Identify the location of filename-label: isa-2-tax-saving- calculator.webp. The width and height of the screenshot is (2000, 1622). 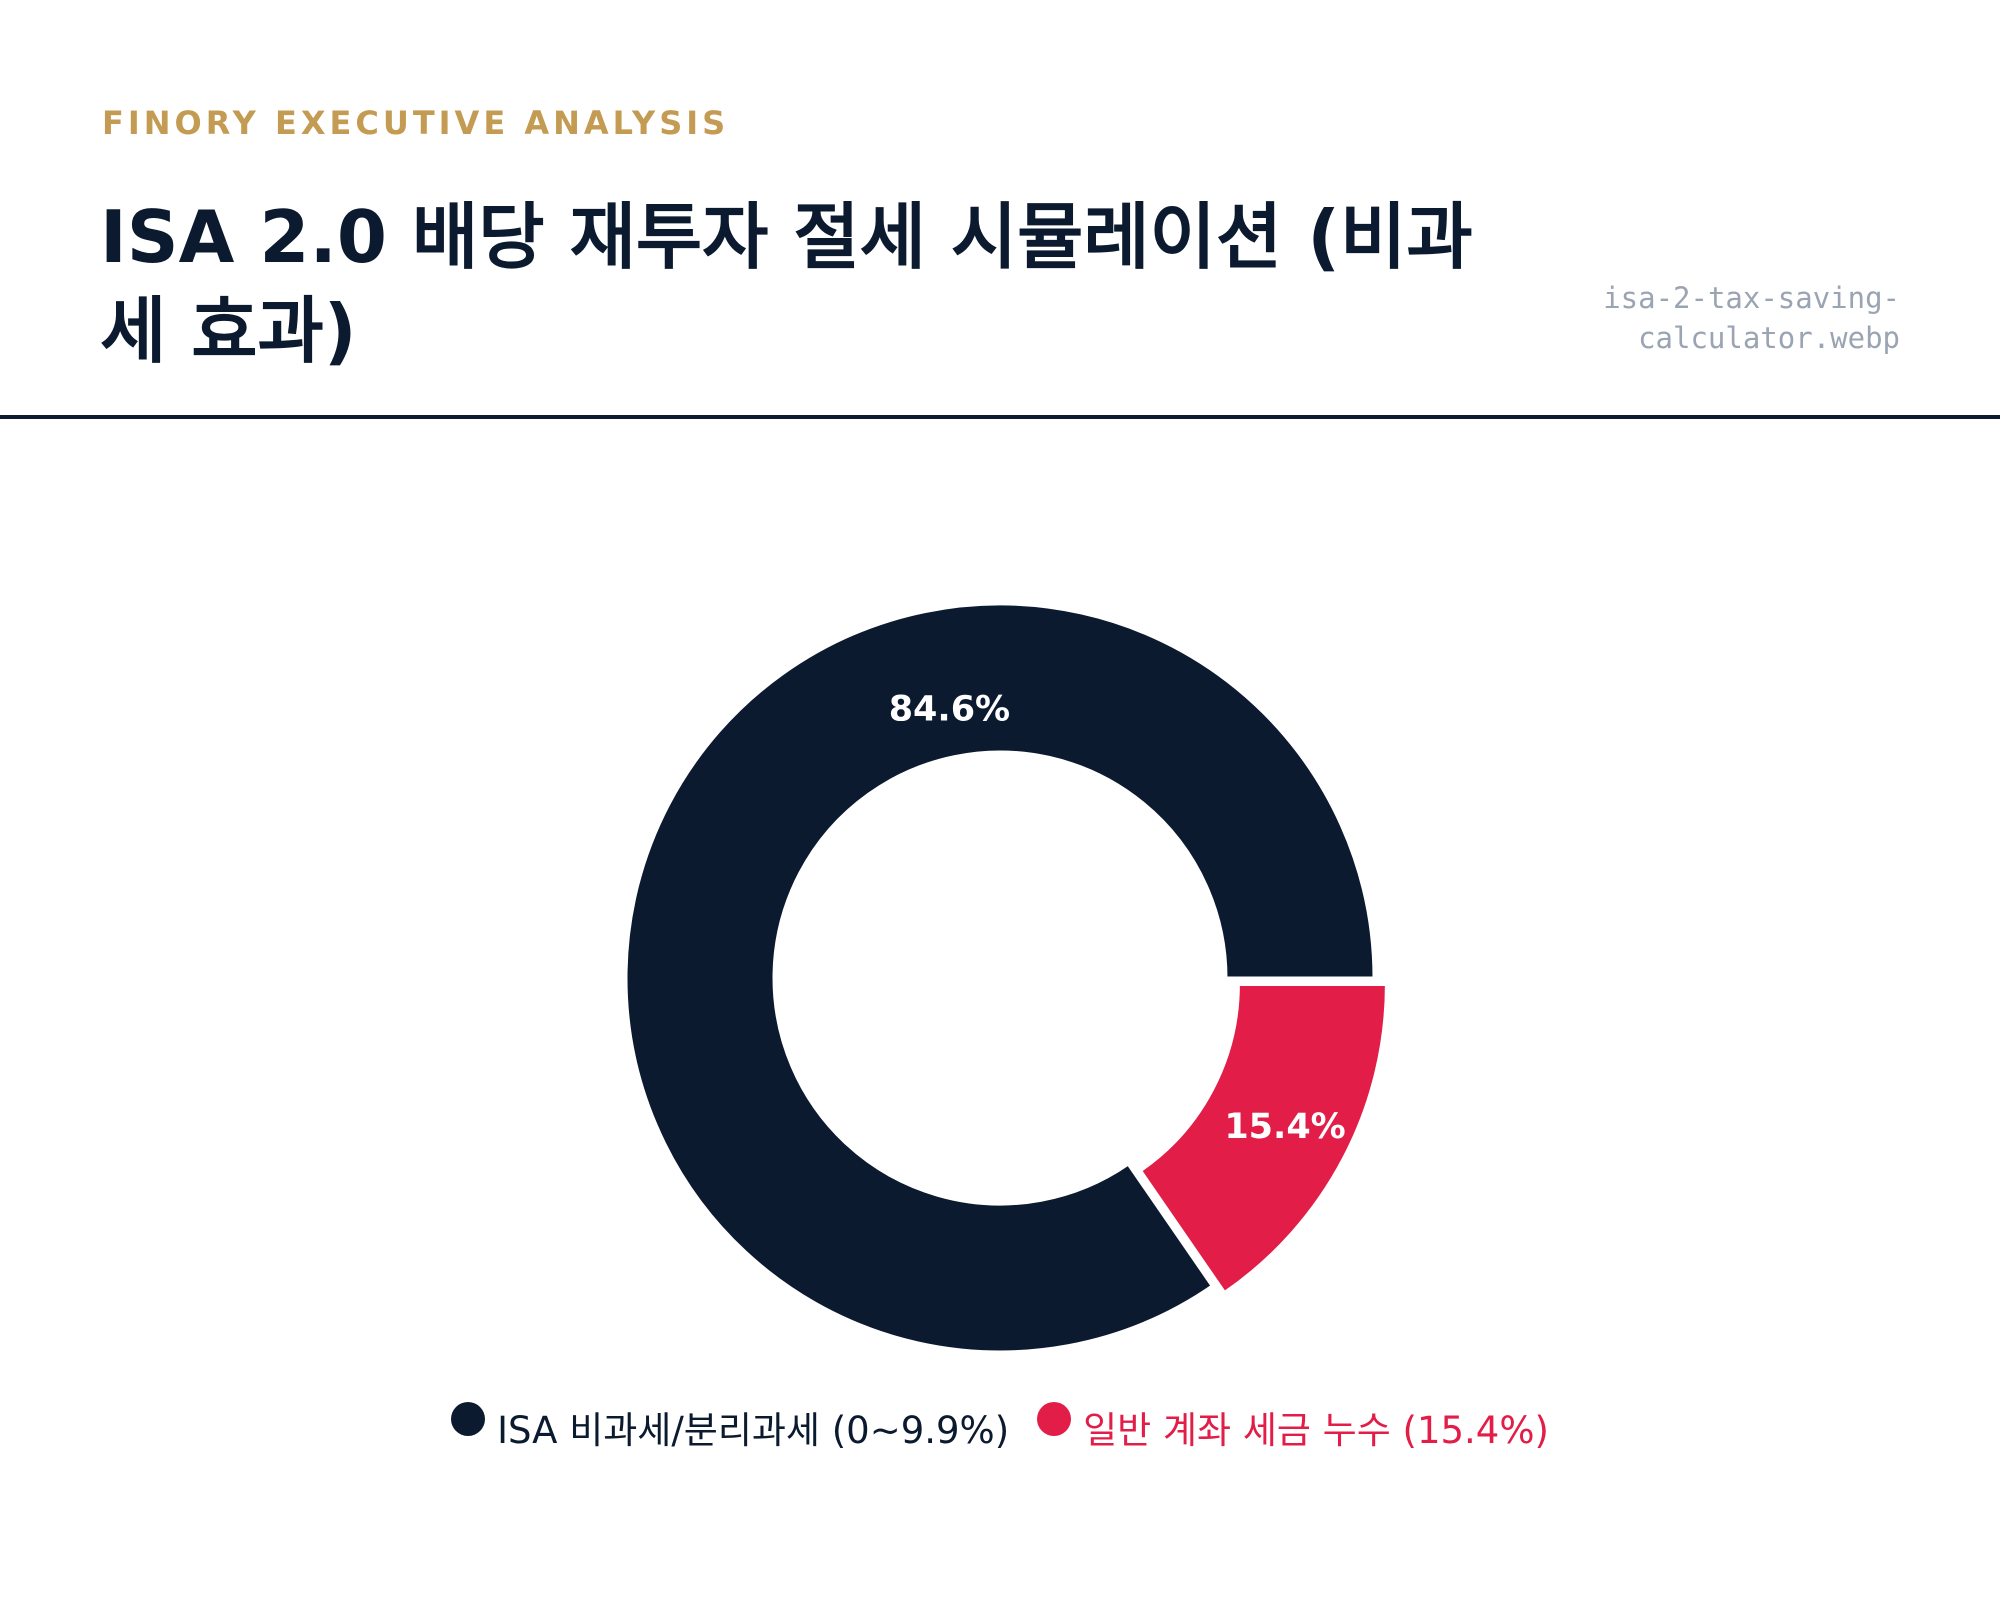
(1751, 318).